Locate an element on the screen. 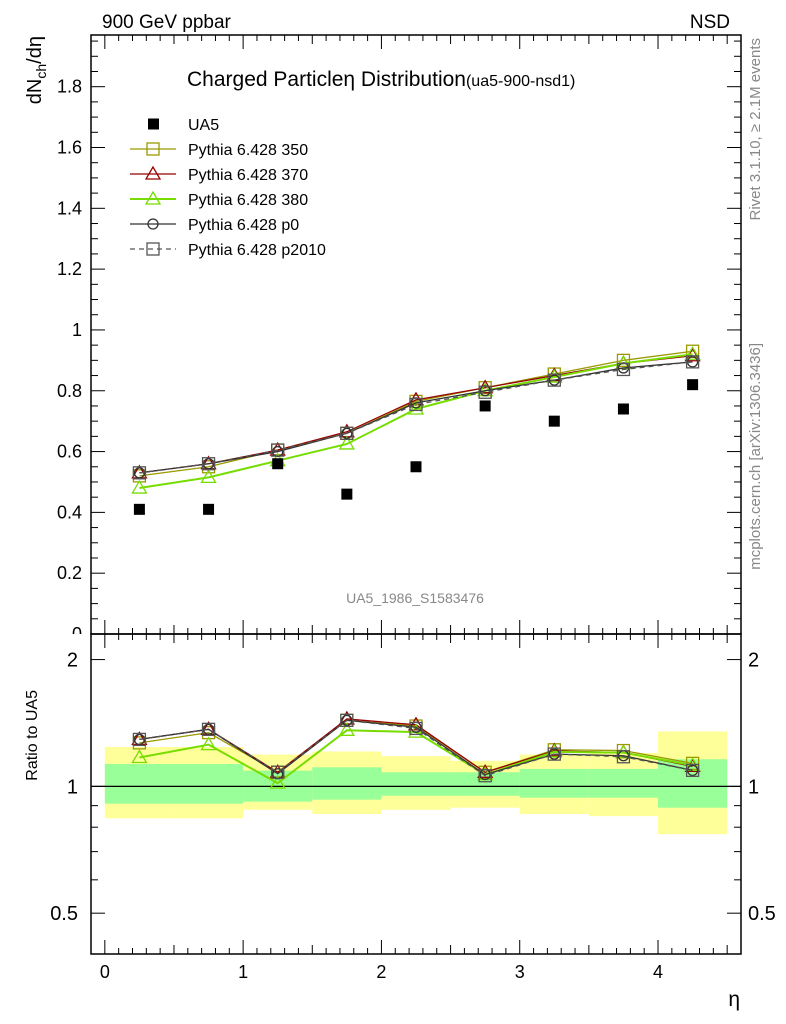 Image resolution: width=786 pixels, height=1024 pixels. chart-subtitle: (ua5-900-nsd1) is located at coordinates (520, 81).